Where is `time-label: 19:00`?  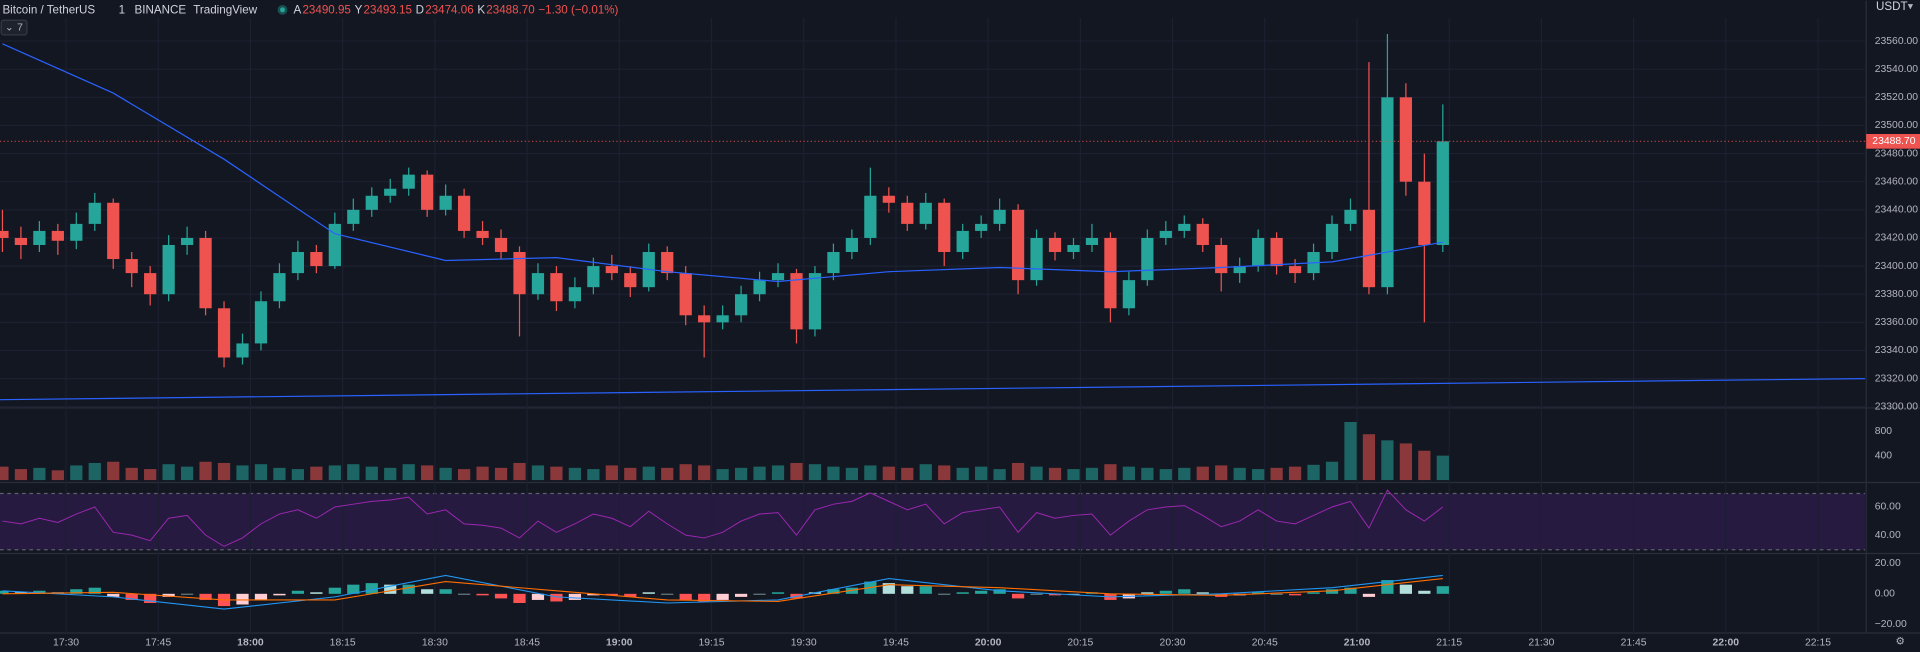 time-label: 19:00 is located at coordinates (619, 642).